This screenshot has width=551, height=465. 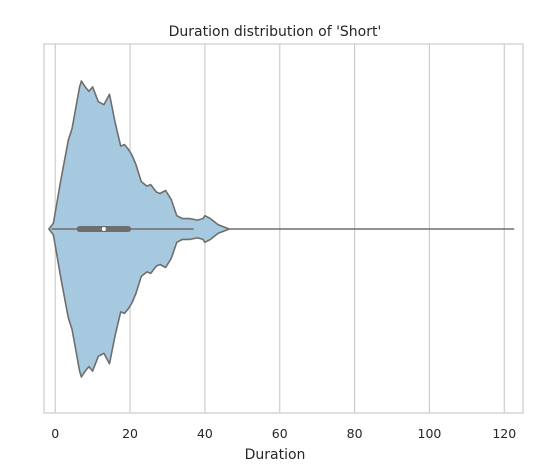 I want to click on x-tick-label-80: 80, so click(x=355, y=433).